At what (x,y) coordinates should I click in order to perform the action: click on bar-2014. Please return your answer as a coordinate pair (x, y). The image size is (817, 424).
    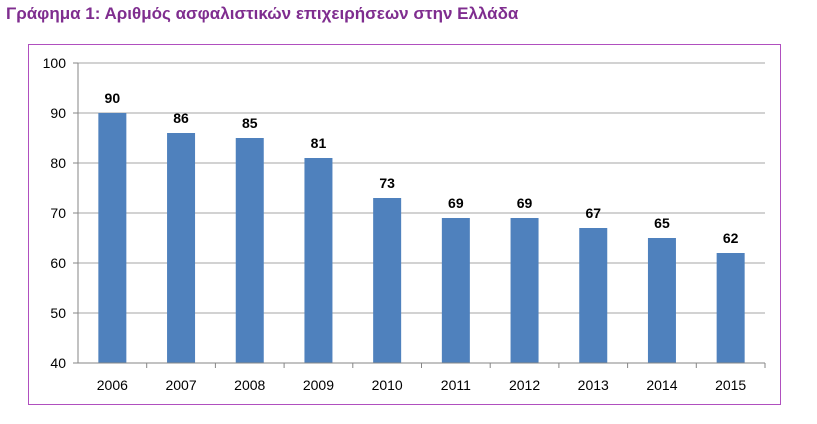
    Looking at the image, I should click on (661, 300).